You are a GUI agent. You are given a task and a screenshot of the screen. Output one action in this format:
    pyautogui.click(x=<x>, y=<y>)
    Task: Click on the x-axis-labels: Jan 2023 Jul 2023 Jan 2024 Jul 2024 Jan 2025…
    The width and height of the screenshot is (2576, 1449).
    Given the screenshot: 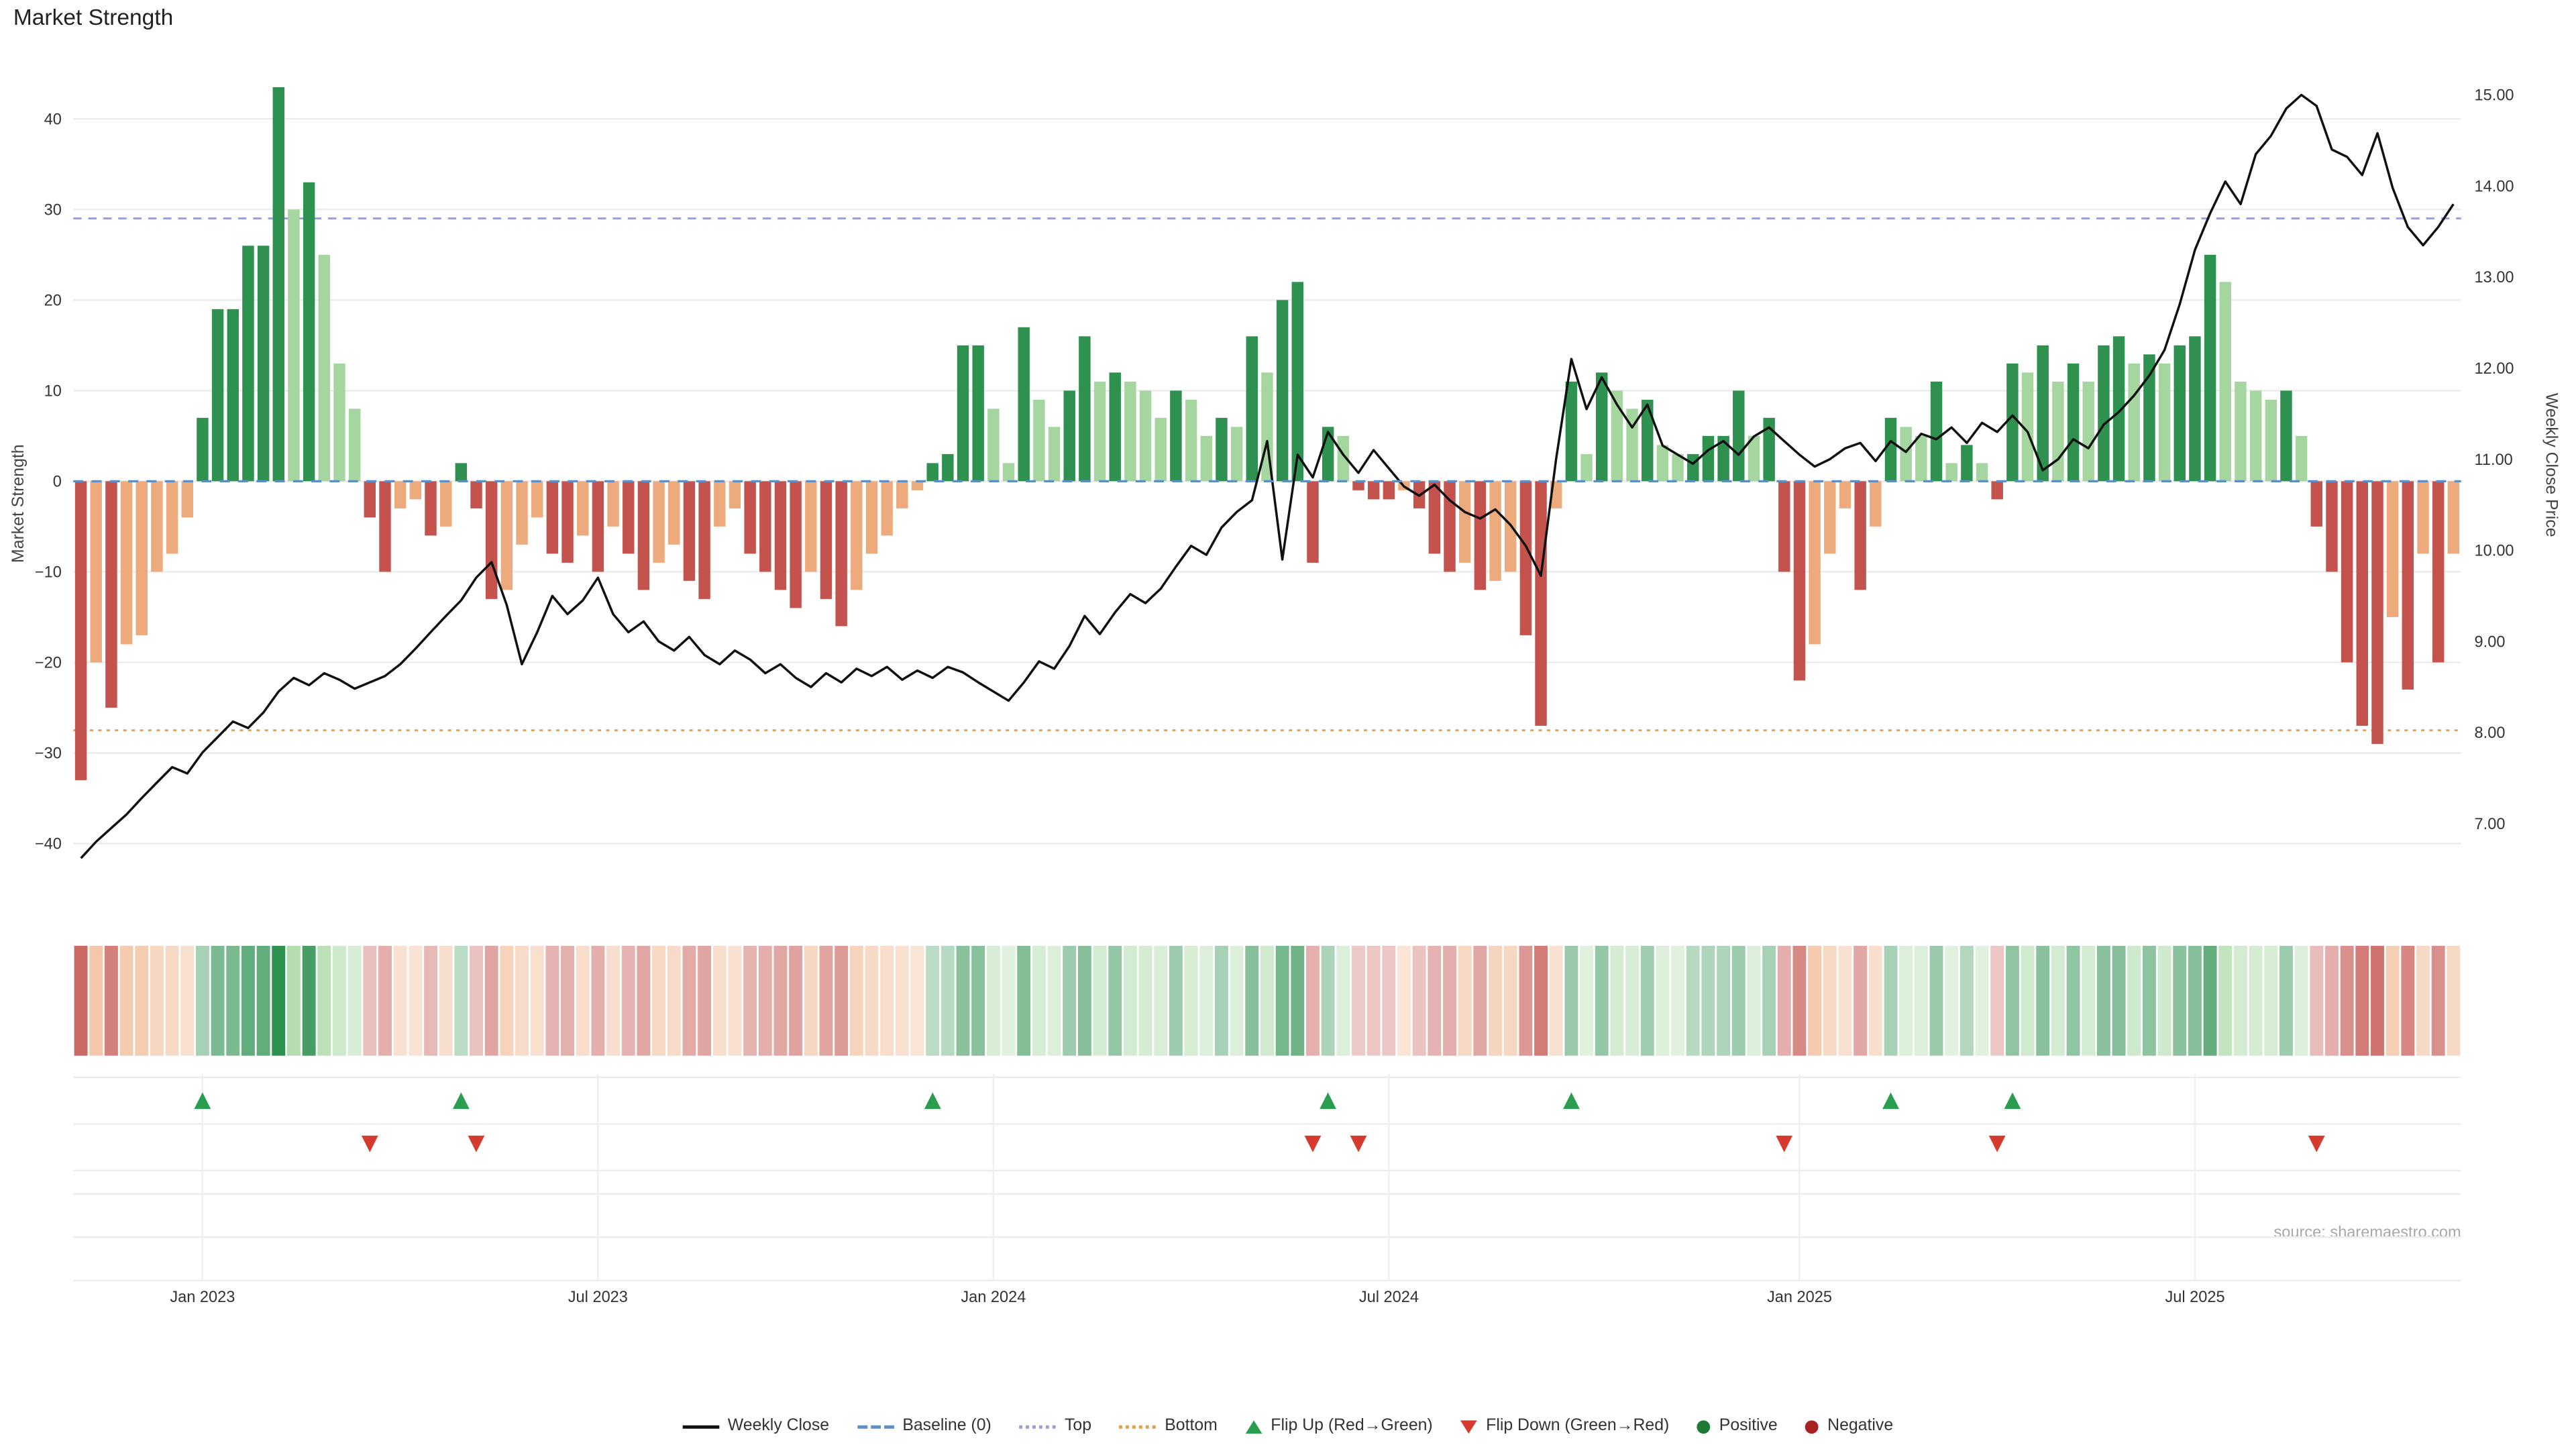 What is the action you would take?
    pyautogui.click(x=1197, y=1296)
    